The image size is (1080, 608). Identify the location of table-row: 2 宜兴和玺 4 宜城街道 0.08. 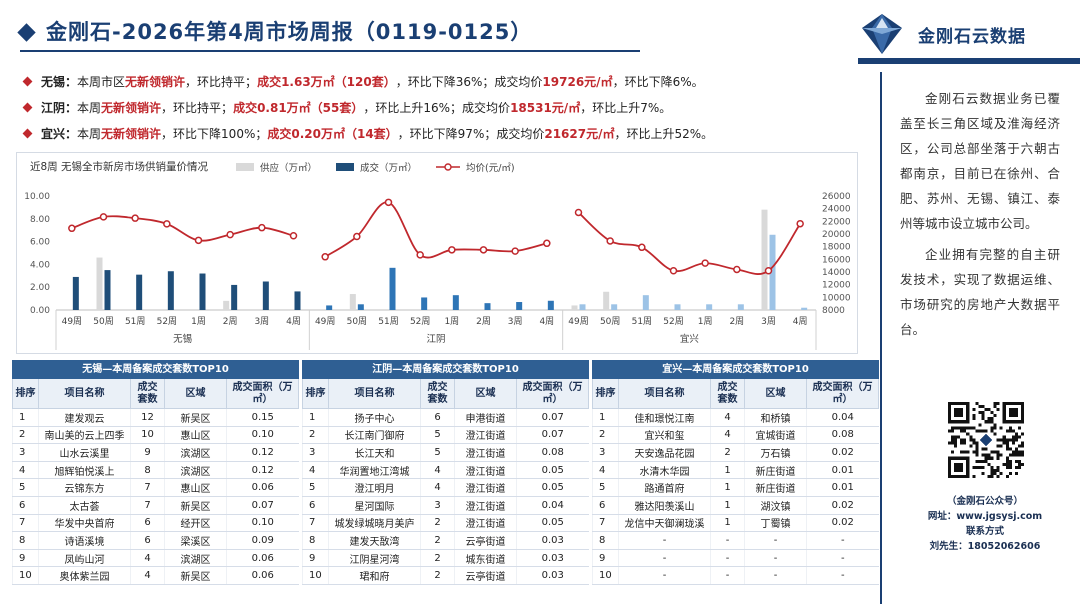
(735, 435).